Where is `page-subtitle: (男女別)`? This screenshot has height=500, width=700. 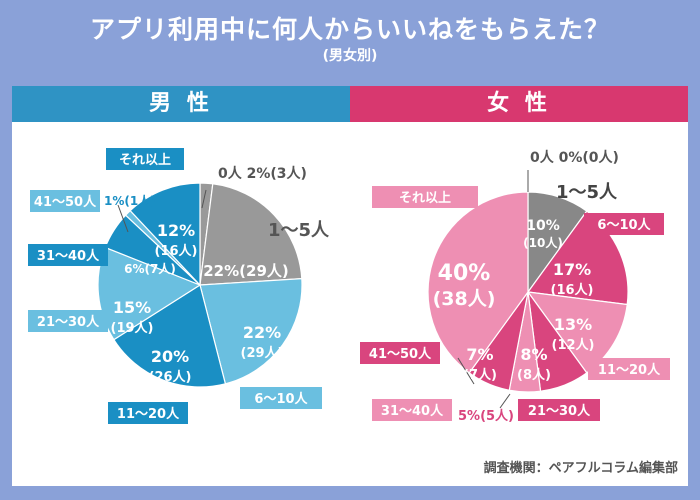 page-subtitle: (男女別) is located at coordinates (350, 56).